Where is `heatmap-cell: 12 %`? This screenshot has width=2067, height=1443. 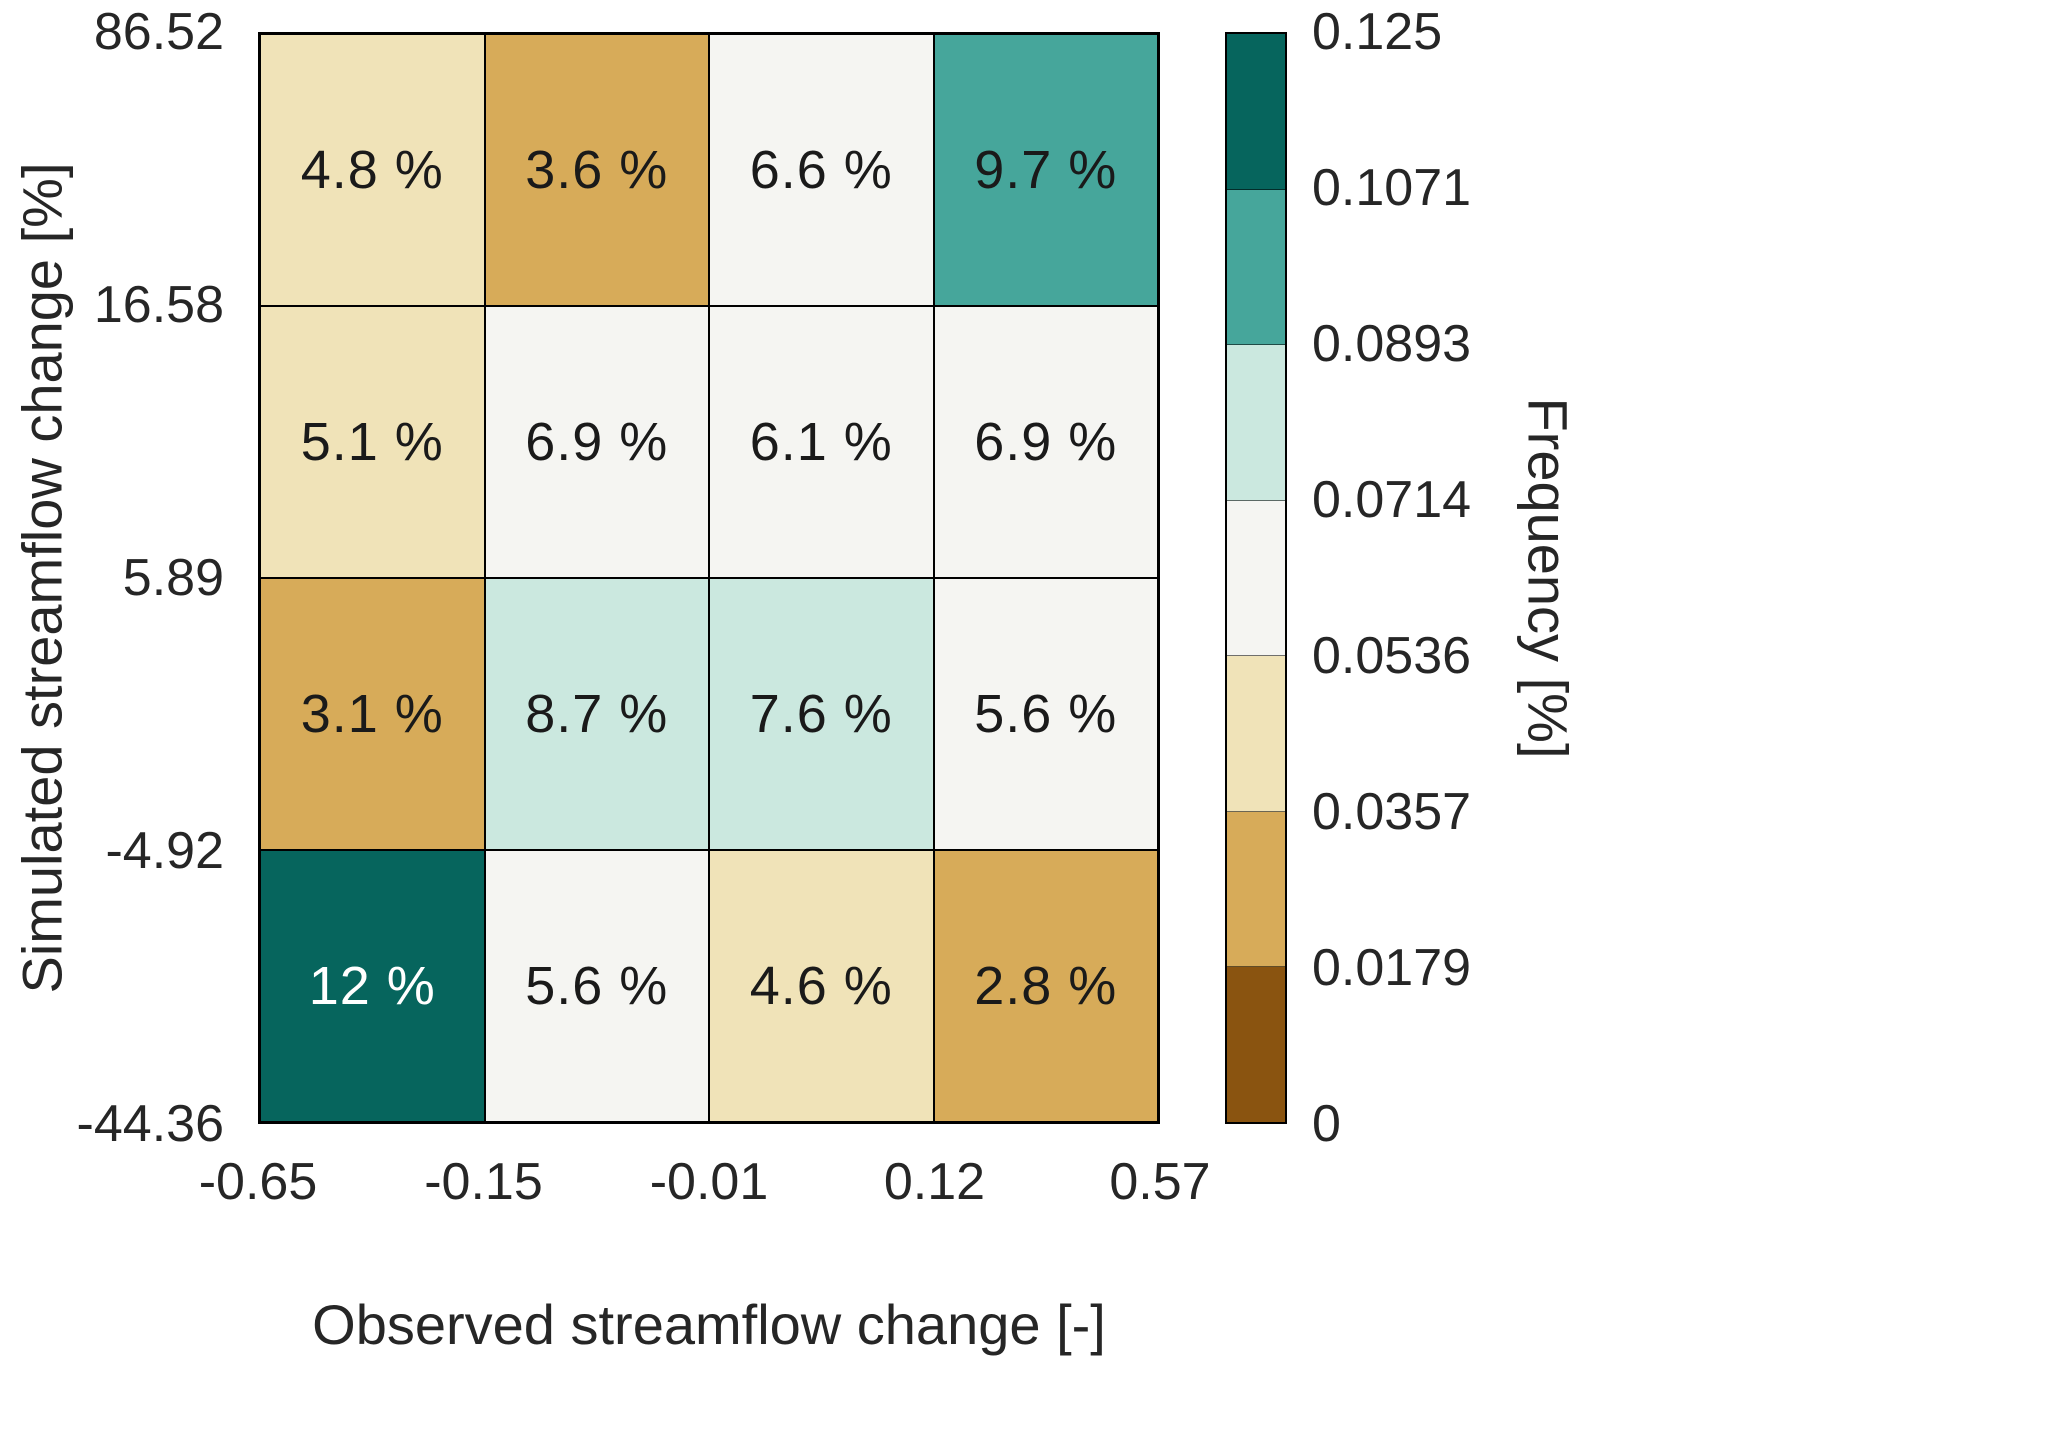 heatmap-cell: 12 % is located at coordinates (372, 986).